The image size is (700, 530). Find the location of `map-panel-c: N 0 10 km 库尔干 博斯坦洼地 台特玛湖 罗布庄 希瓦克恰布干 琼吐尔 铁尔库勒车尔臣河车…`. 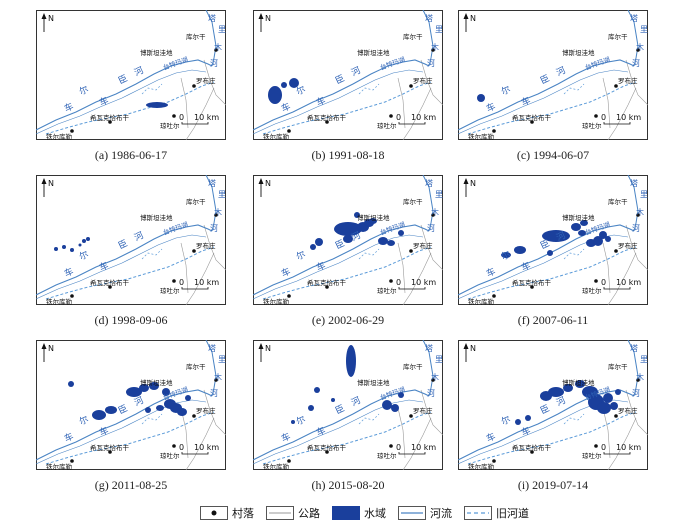

map-panel-c: N 0 10 km 库尔干 博斯坦洼地 台特玛湖 罗布庄 希瓦克恰布干 琼吐尔 铁尔库勒车尔臣河车… is located at coordinates (553, 75).